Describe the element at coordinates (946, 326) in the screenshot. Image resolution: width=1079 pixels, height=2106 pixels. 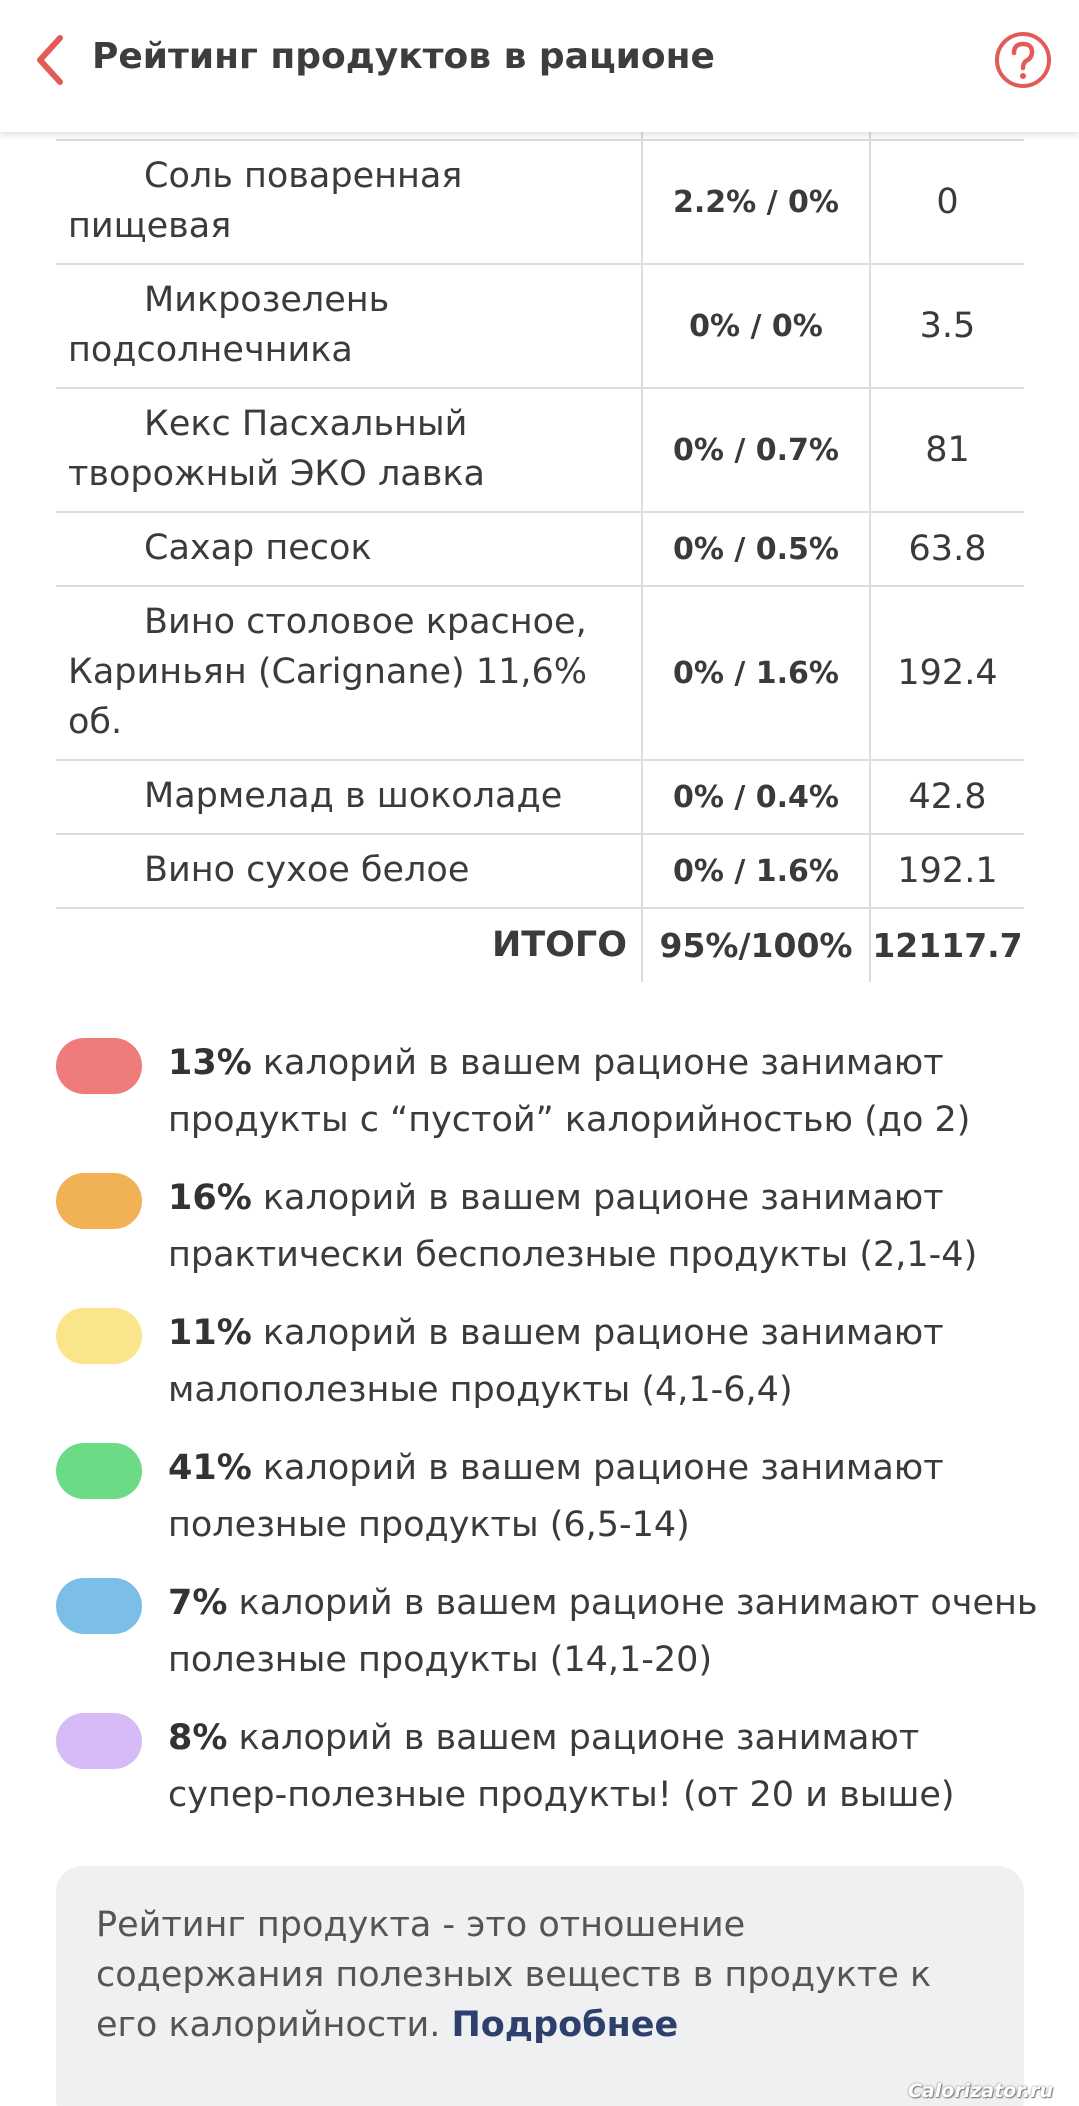
I see `product-kcal: 3.5` at that location.